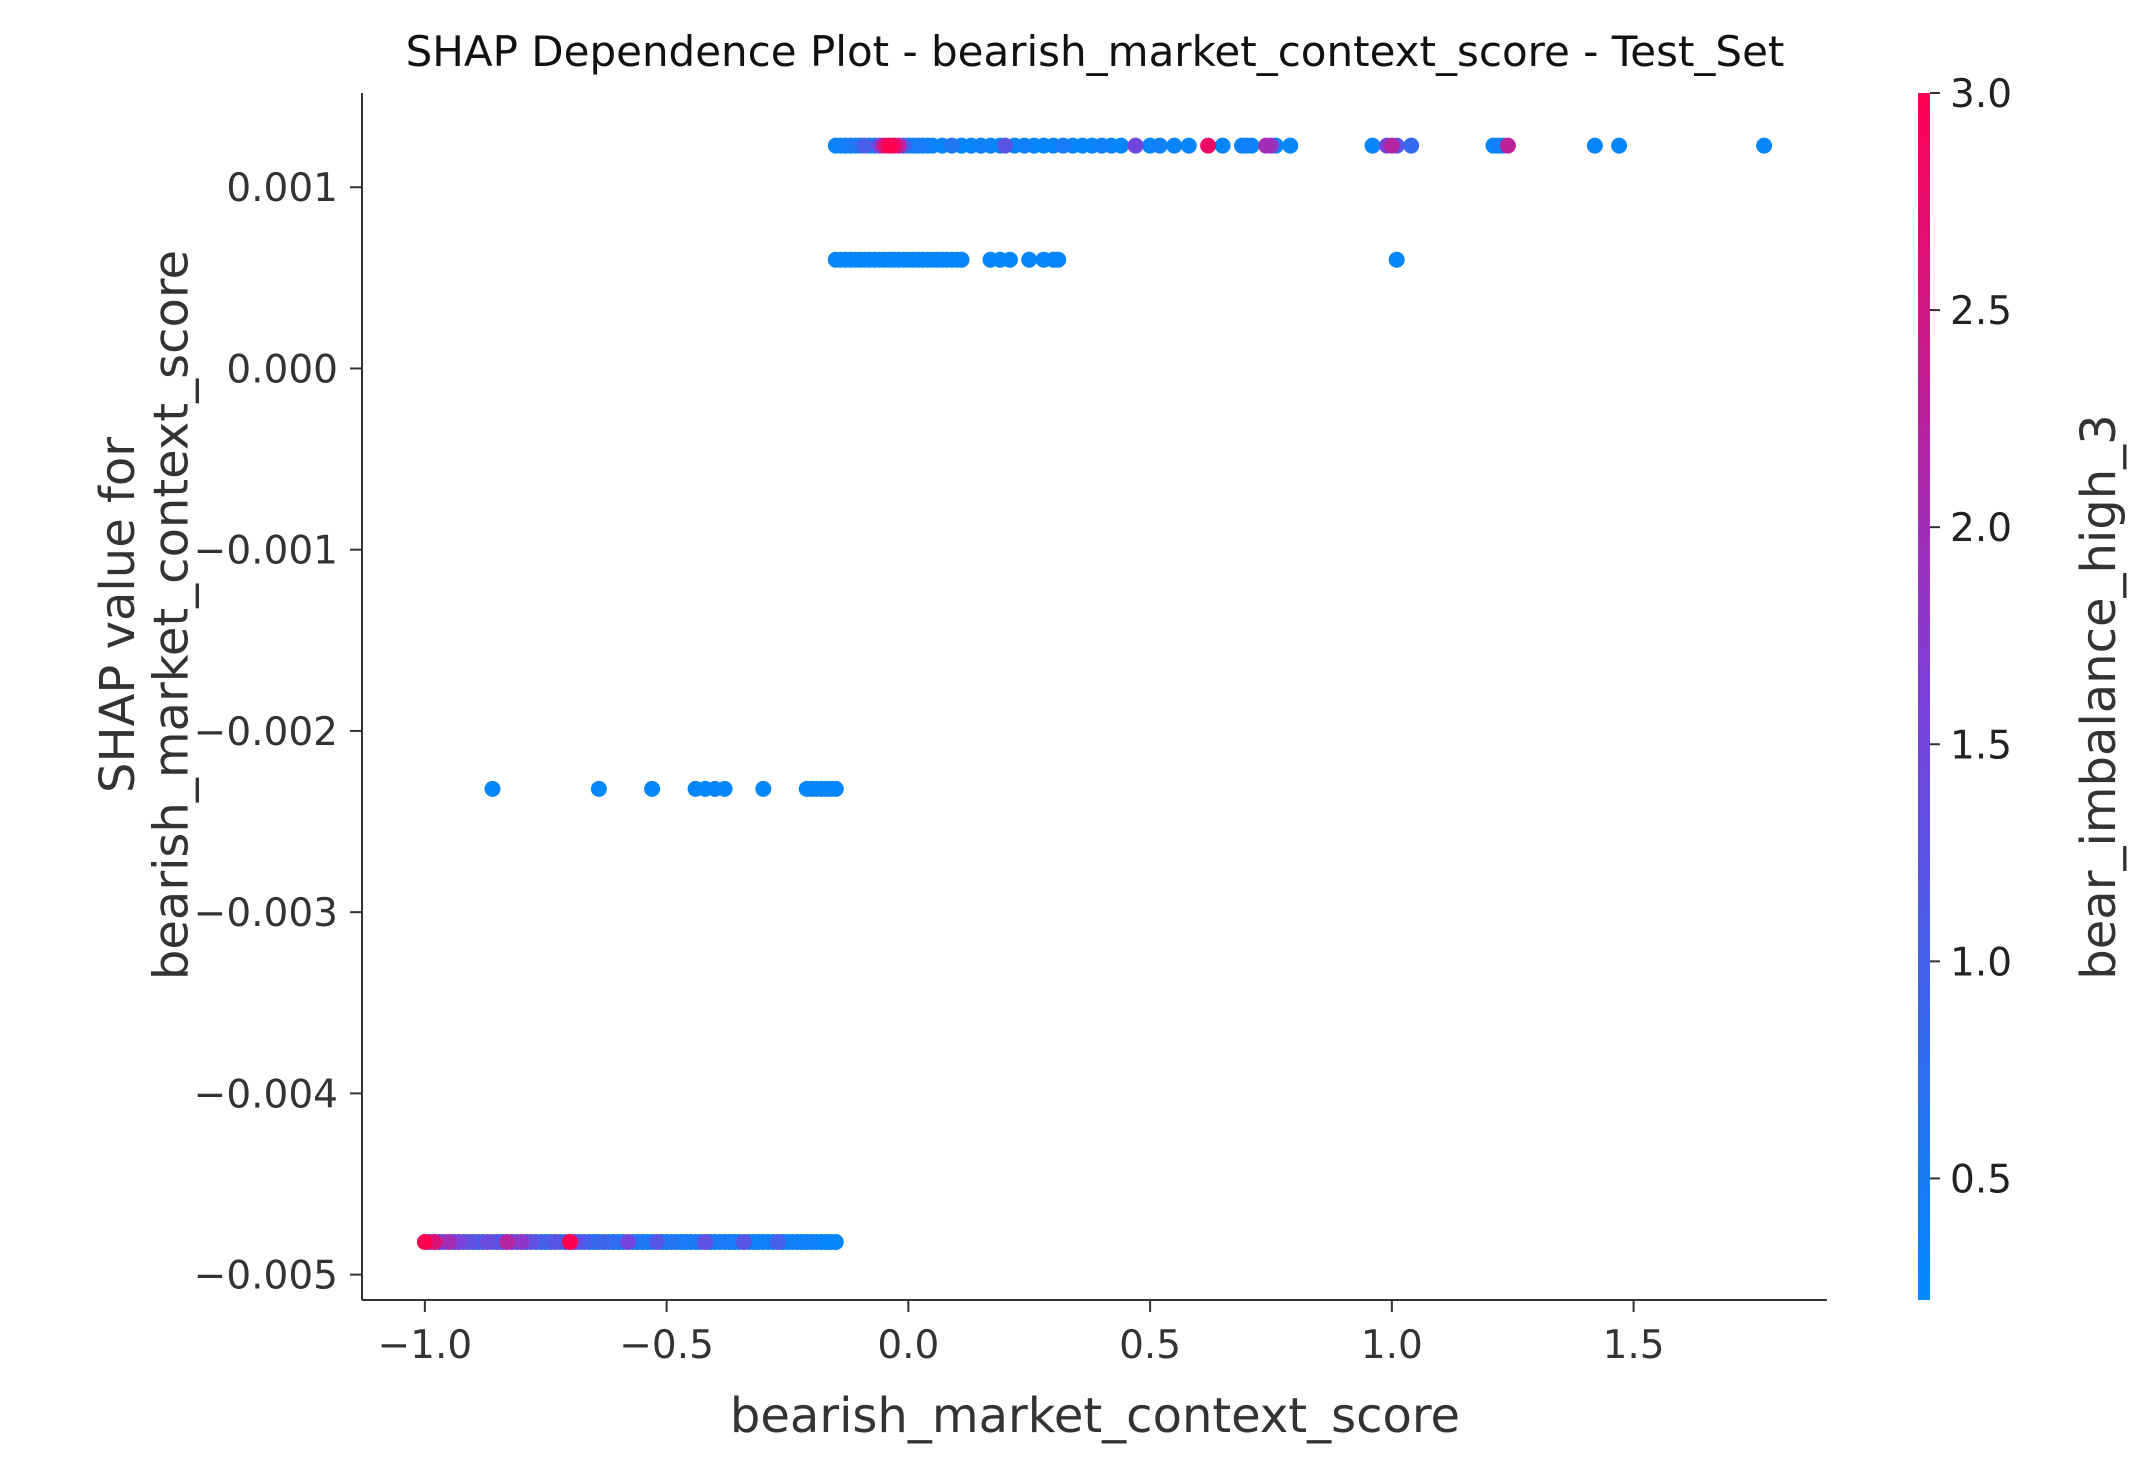 The width and height of the screenshot is (2130, 1471). Describe the element at coordinates (1981, 528) in the screenshot. I see `colorbar-tick-label: 2.0` at that location.